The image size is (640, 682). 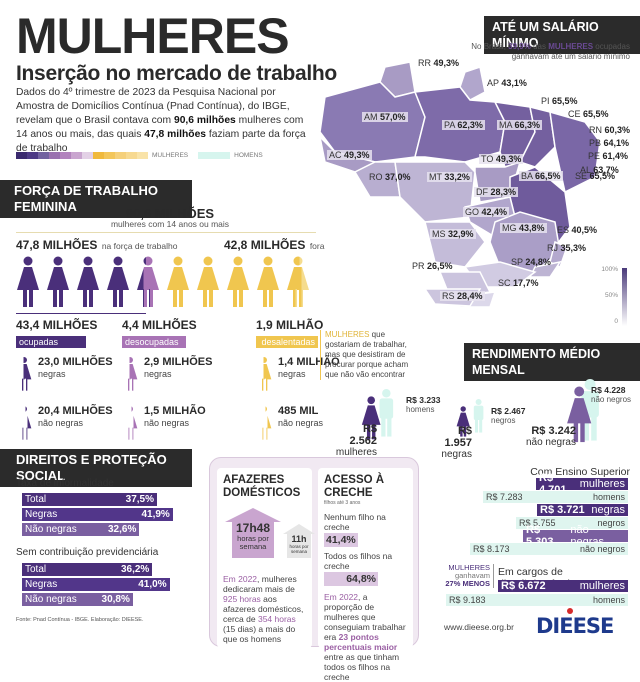 I want to click on informal-title: Taxa de informalidade, so click(x=65, y=483).